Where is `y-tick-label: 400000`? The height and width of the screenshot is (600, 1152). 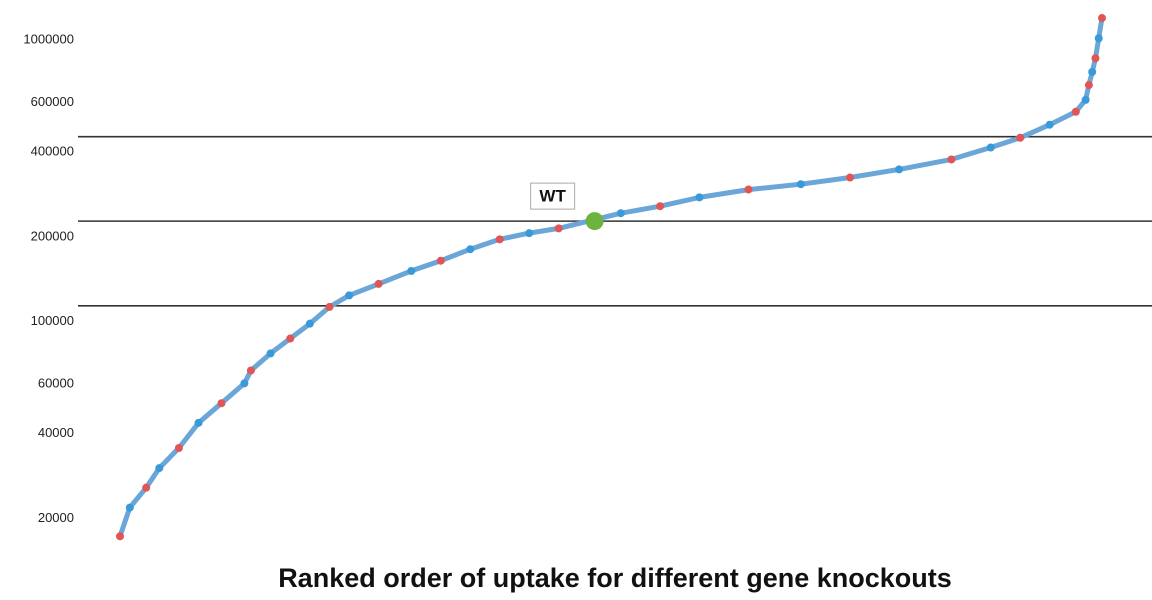
y-tick-label: 400000 is located at coordinates (52, 151).